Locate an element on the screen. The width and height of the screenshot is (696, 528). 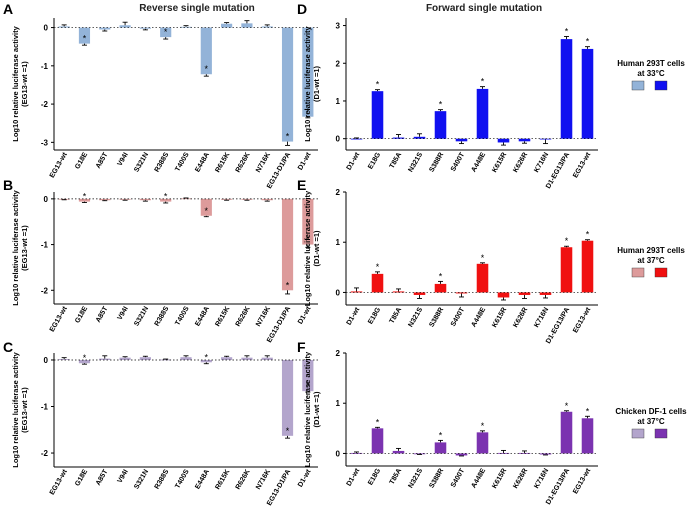
legend-line1: Human 293T cells is located at coordinates (651, 250).